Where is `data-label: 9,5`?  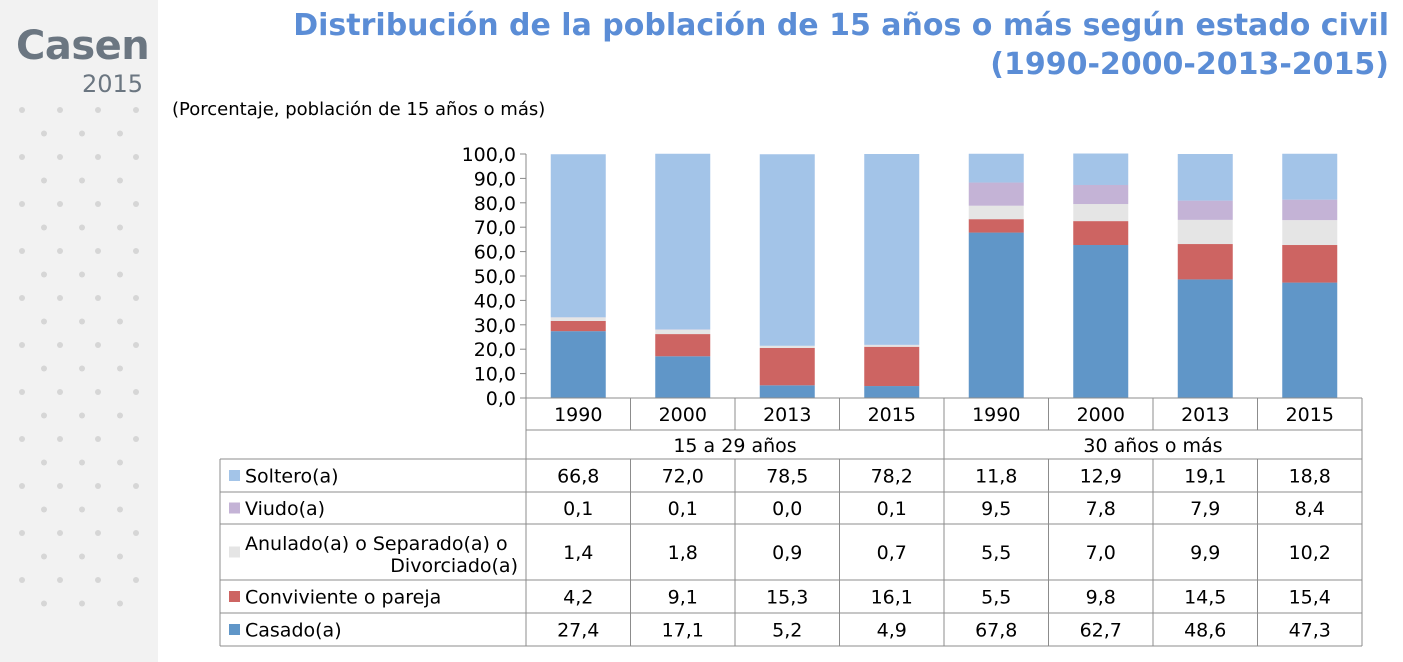 data-label: 9,5 is located at coordinates (996, 509).